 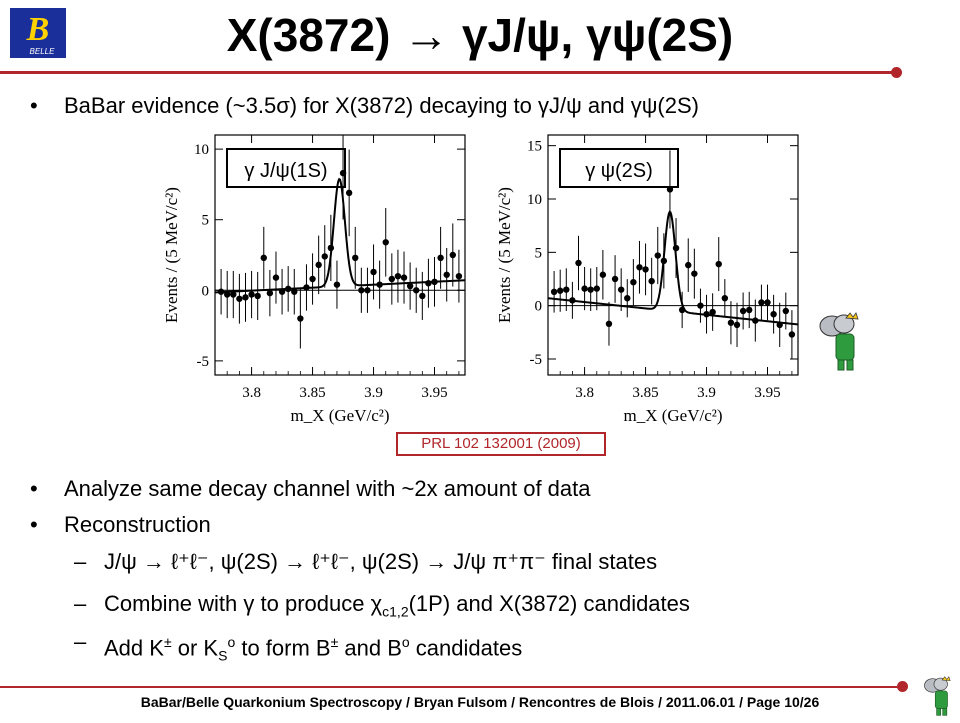 I want to click on superscript: o, so click(x=405, y=642).